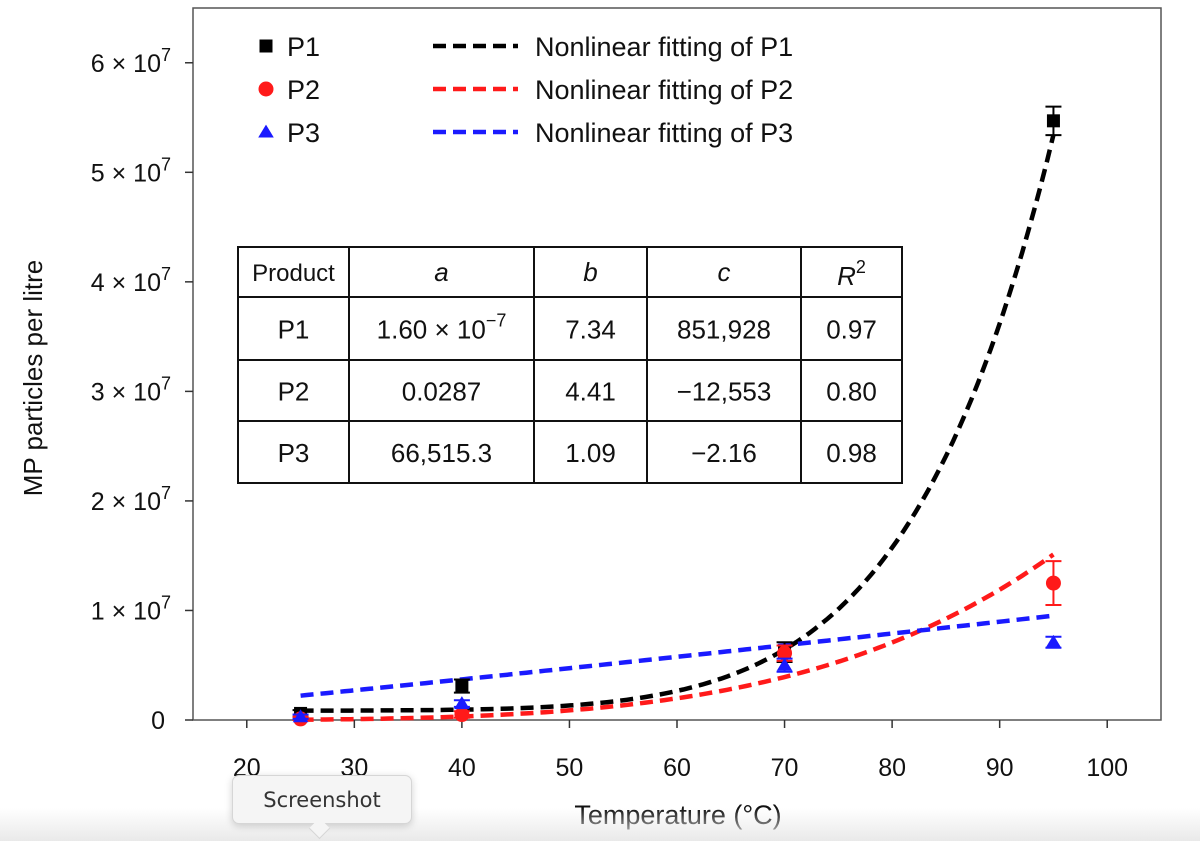 The image size is (1200, 841). I want to click on y-tick-label-1: 1 × 10⁷, so click(131, 608).